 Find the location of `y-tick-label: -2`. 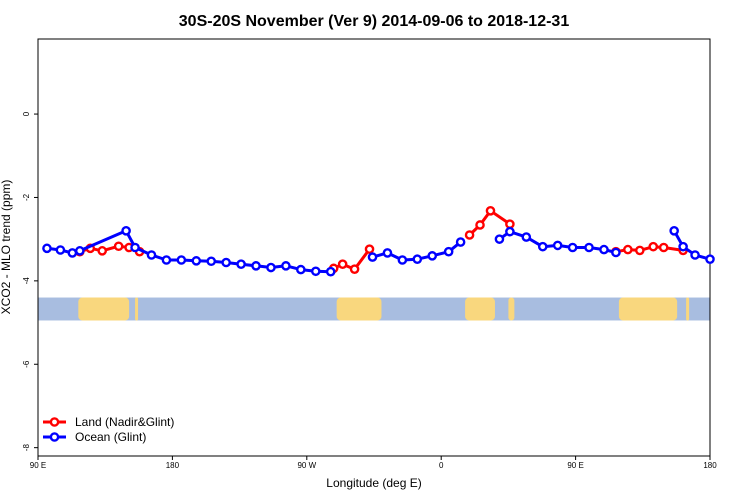

y-tick-label: -2 is located at coordinates (26, 197).